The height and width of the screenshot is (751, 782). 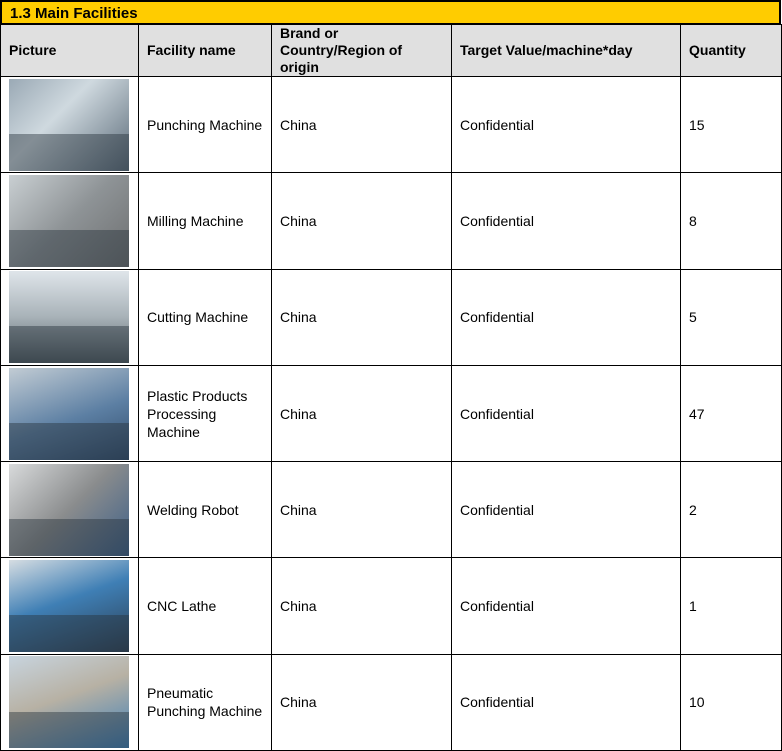 What do you see at coordinates (361, 50) in the screenshot?
I see `header-origin: Brand or Country/Region of origin` at bounding box center [361, 50].